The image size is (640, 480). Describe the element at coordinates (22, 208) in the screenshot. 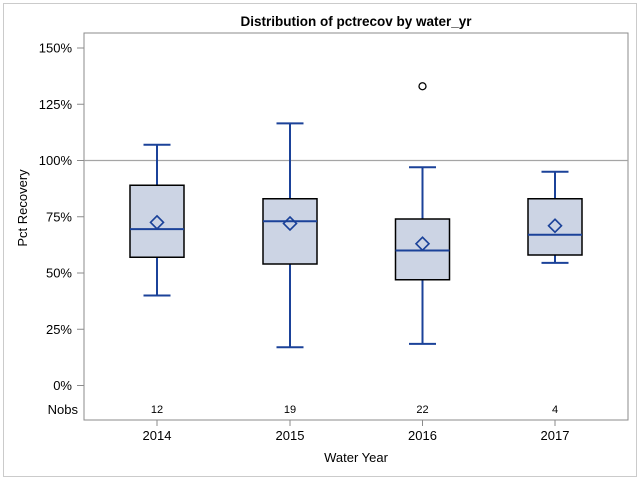

I see `y-axis-label: Pct Recovery` at that location.